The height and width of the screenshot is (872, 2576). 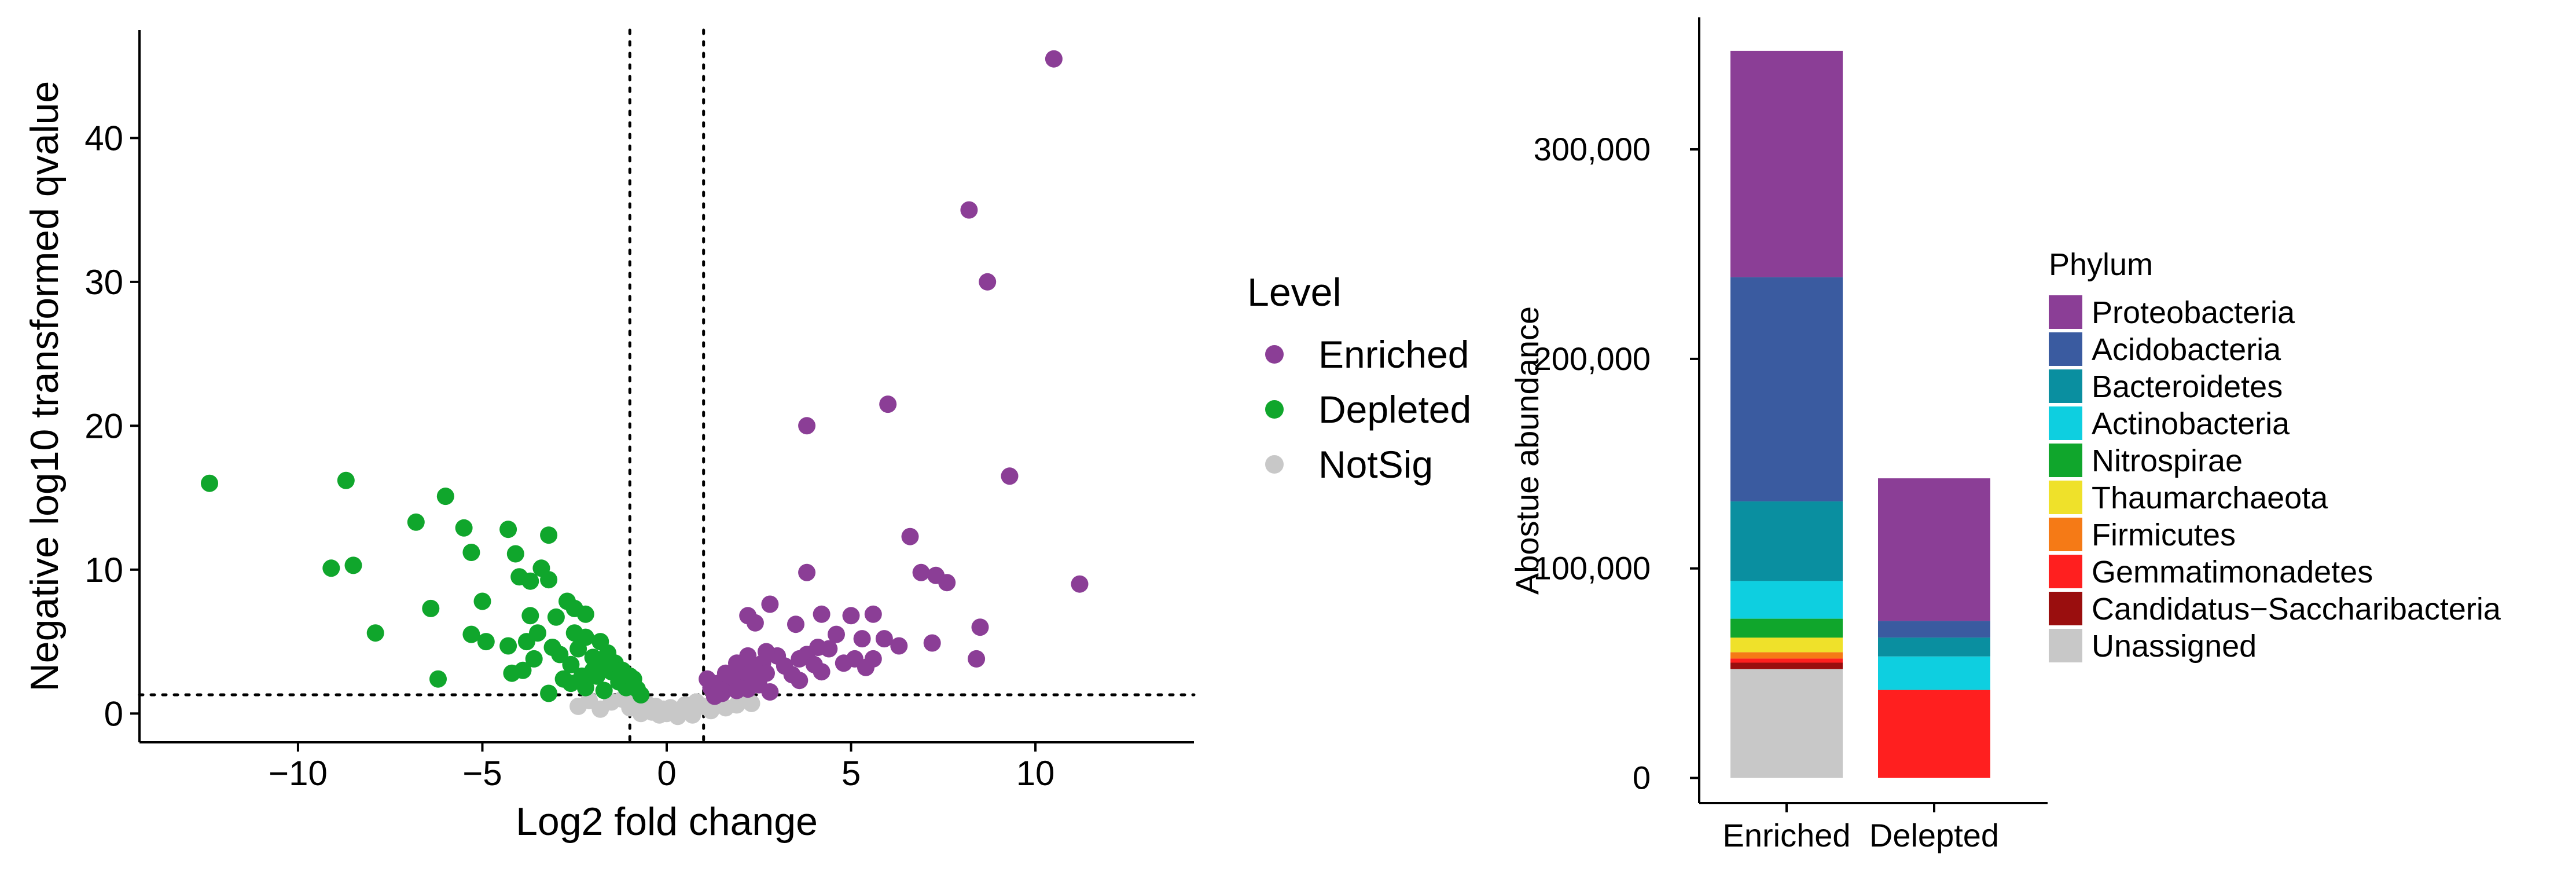 What do you see at coordinates (1786, 665) in the screenshot?
I see `bar-segment-candidatus-saccharibacteria` at bounding box center [1786, 665].